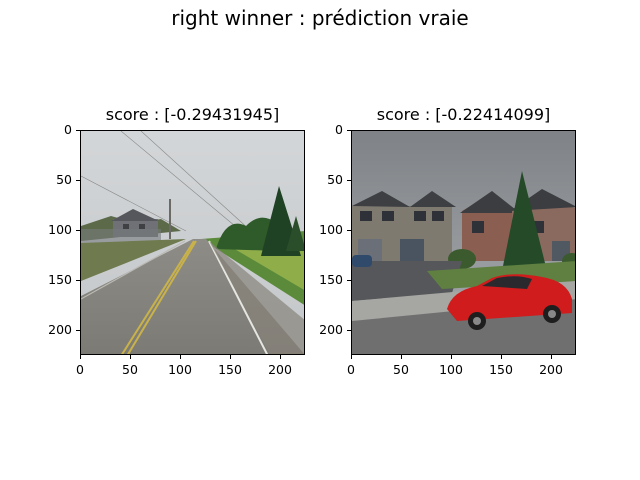  I want to click on panel-right-title: score : [-0.22414099], so click(463, 114).